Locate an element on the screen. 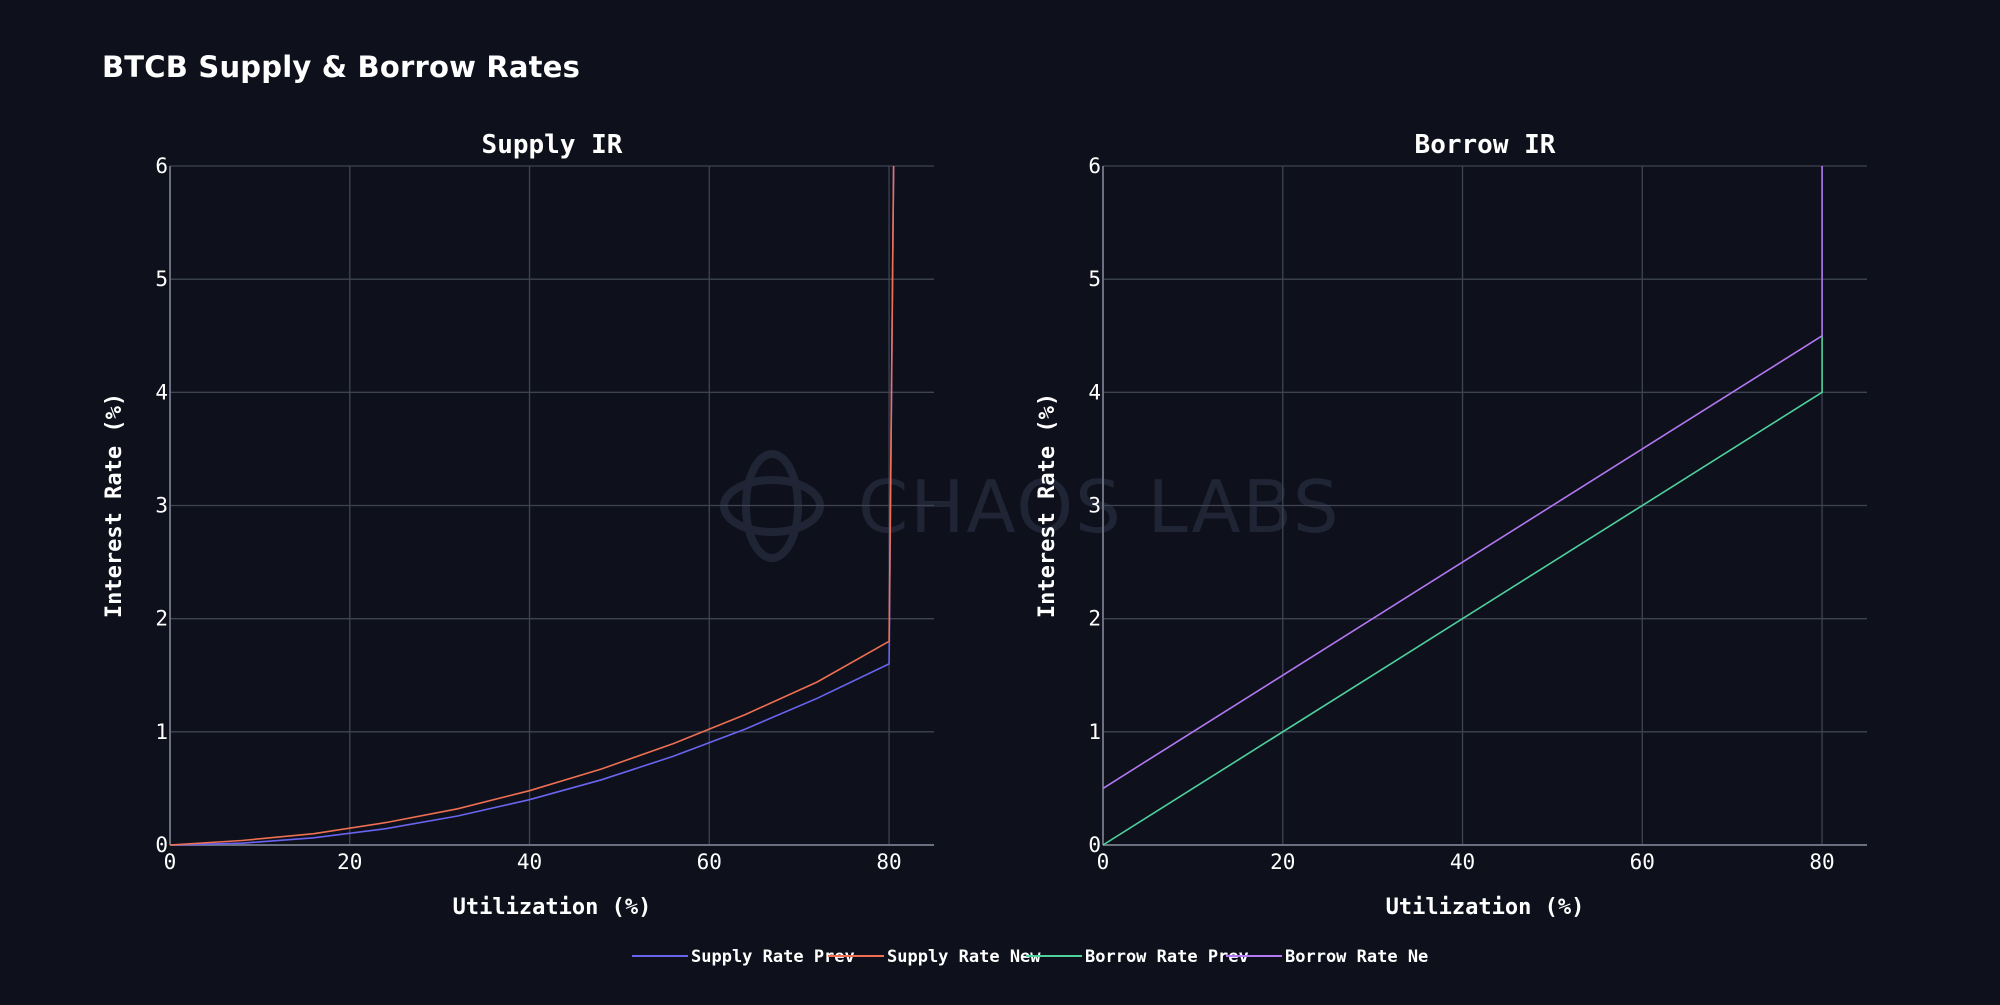 The height and width of the screenshot is (1005, 2000). legend-label: Supply Rate New is located at coordinates (964, 957).